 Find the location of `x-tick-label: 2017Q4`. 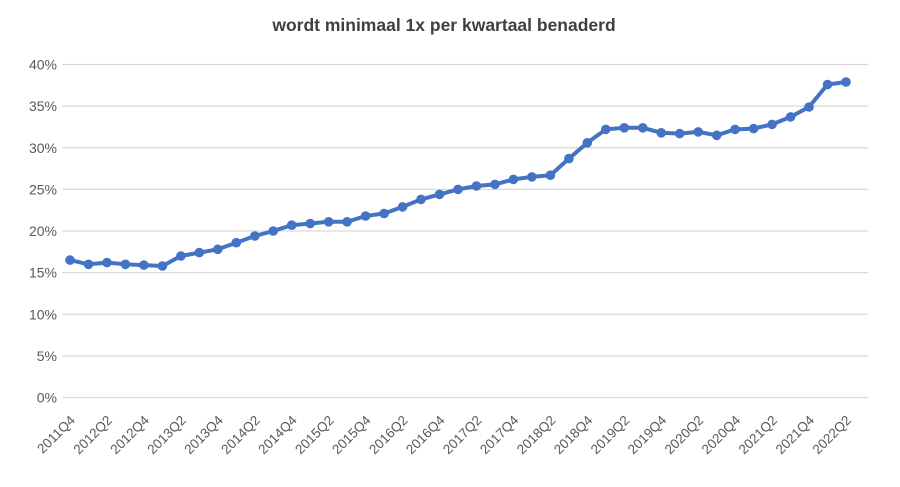

x-tick-label: 2017Q4 is located at coordinates (499, 434).